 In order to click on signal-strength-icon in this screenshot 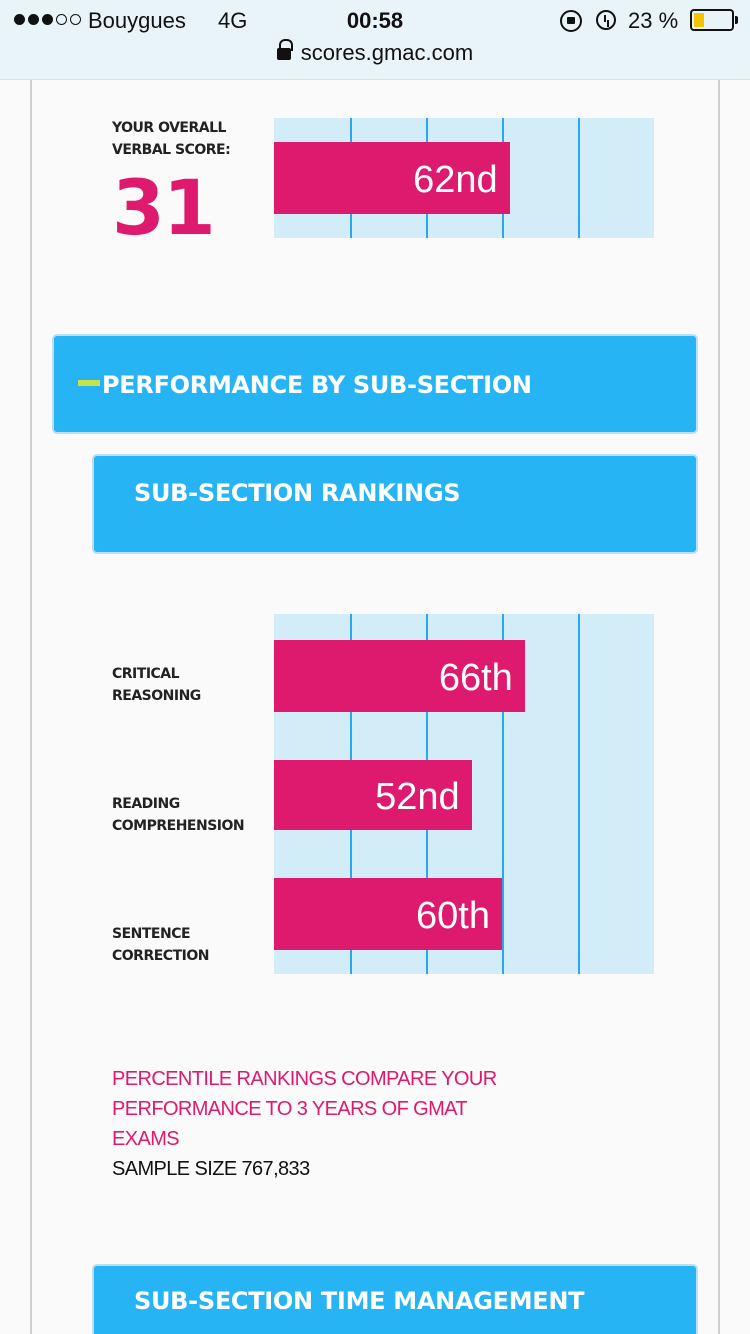, I will do `click(47, 19)`.